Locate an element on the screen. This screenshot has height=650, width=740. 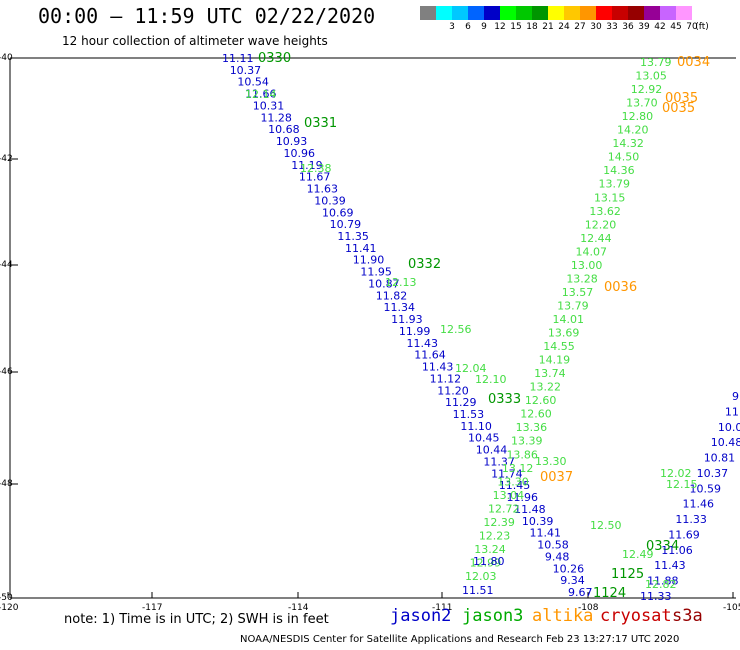
wave-height-value: 13.12 is located at coordinates (518, 468).